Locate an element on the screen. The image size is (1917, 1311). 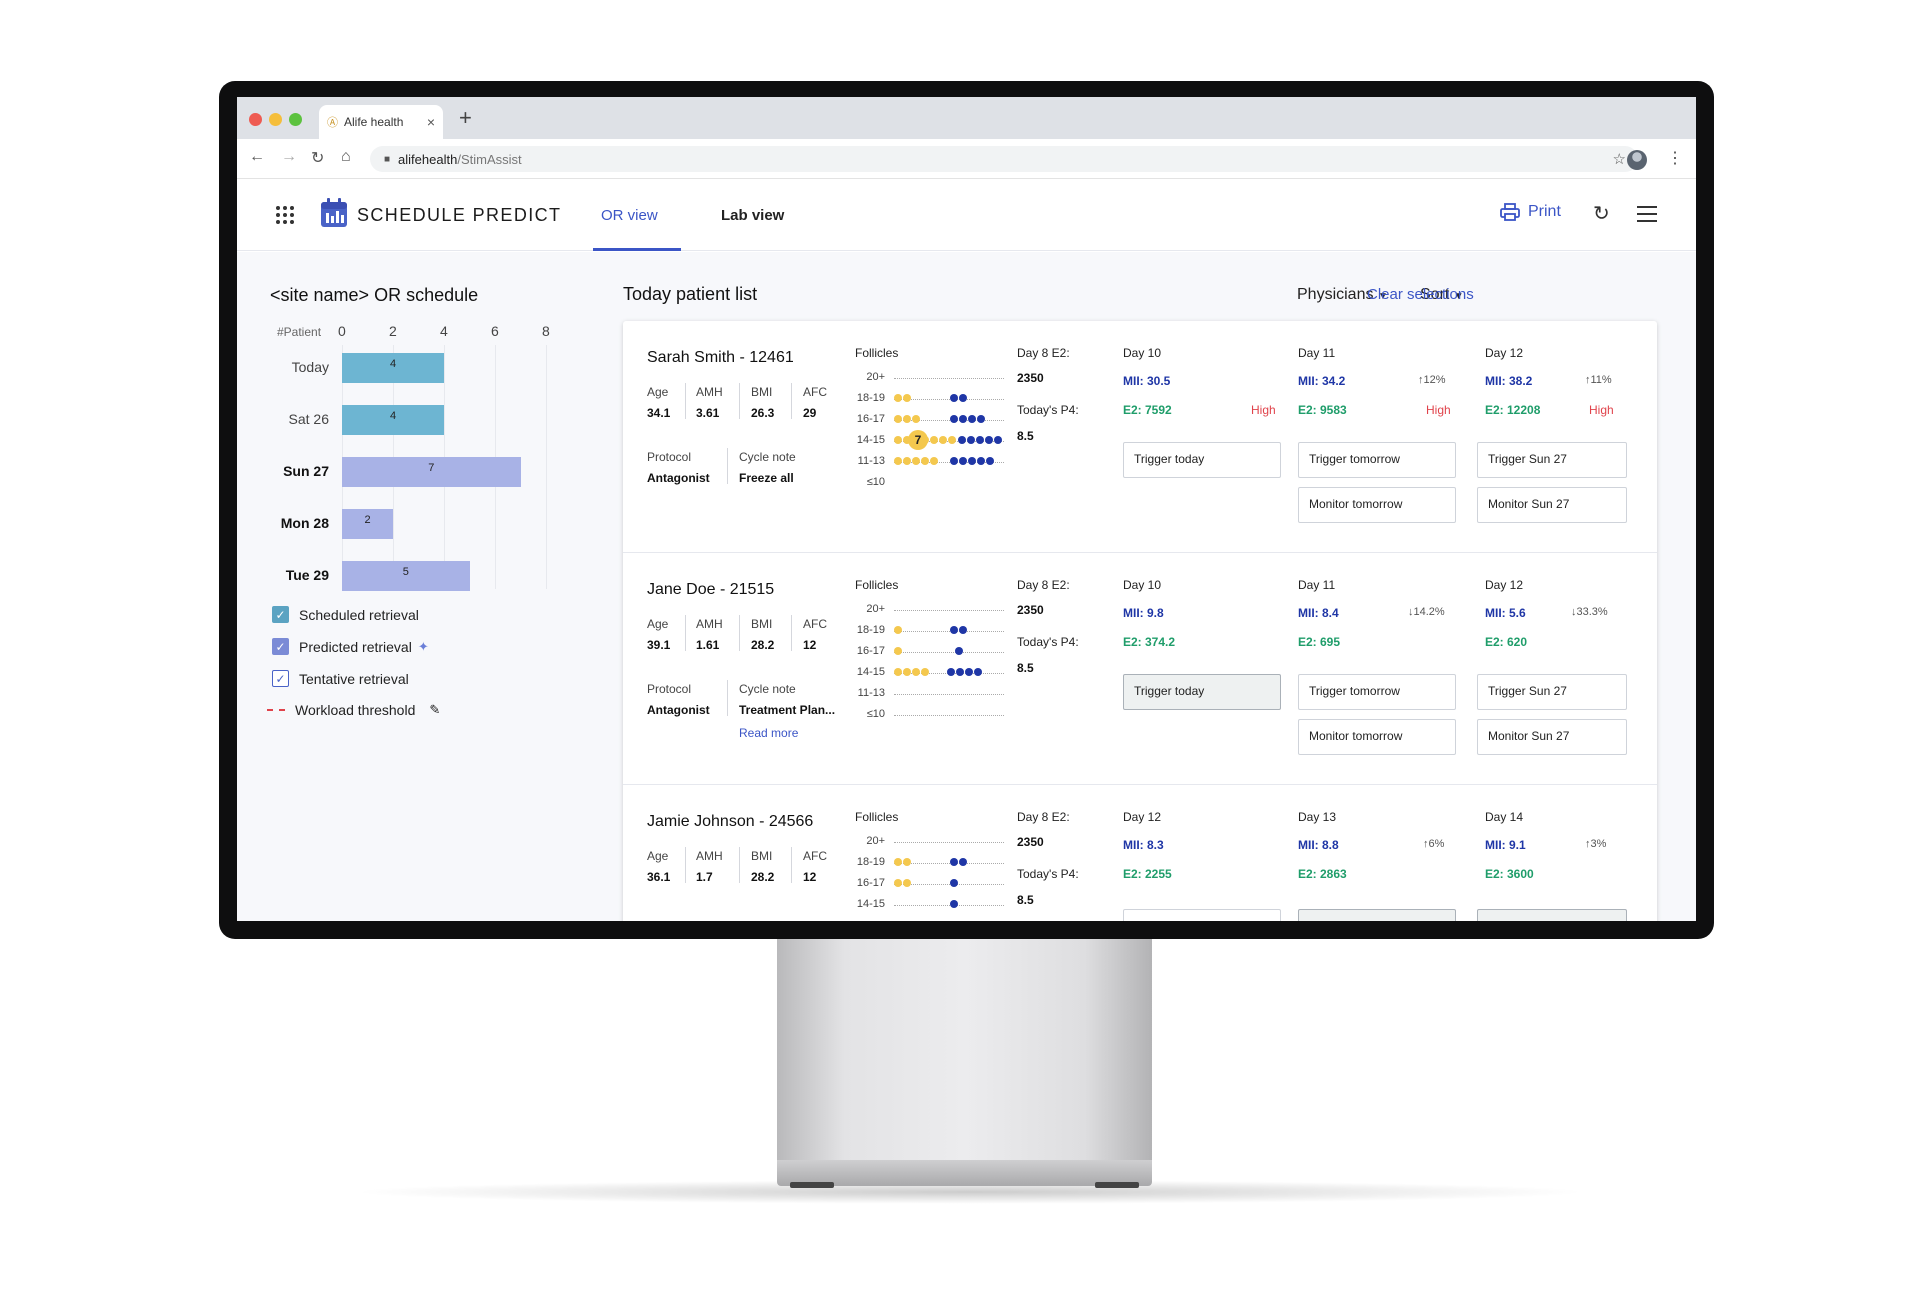
back-arrow-icon: ← is located at coordinates (257, 156).